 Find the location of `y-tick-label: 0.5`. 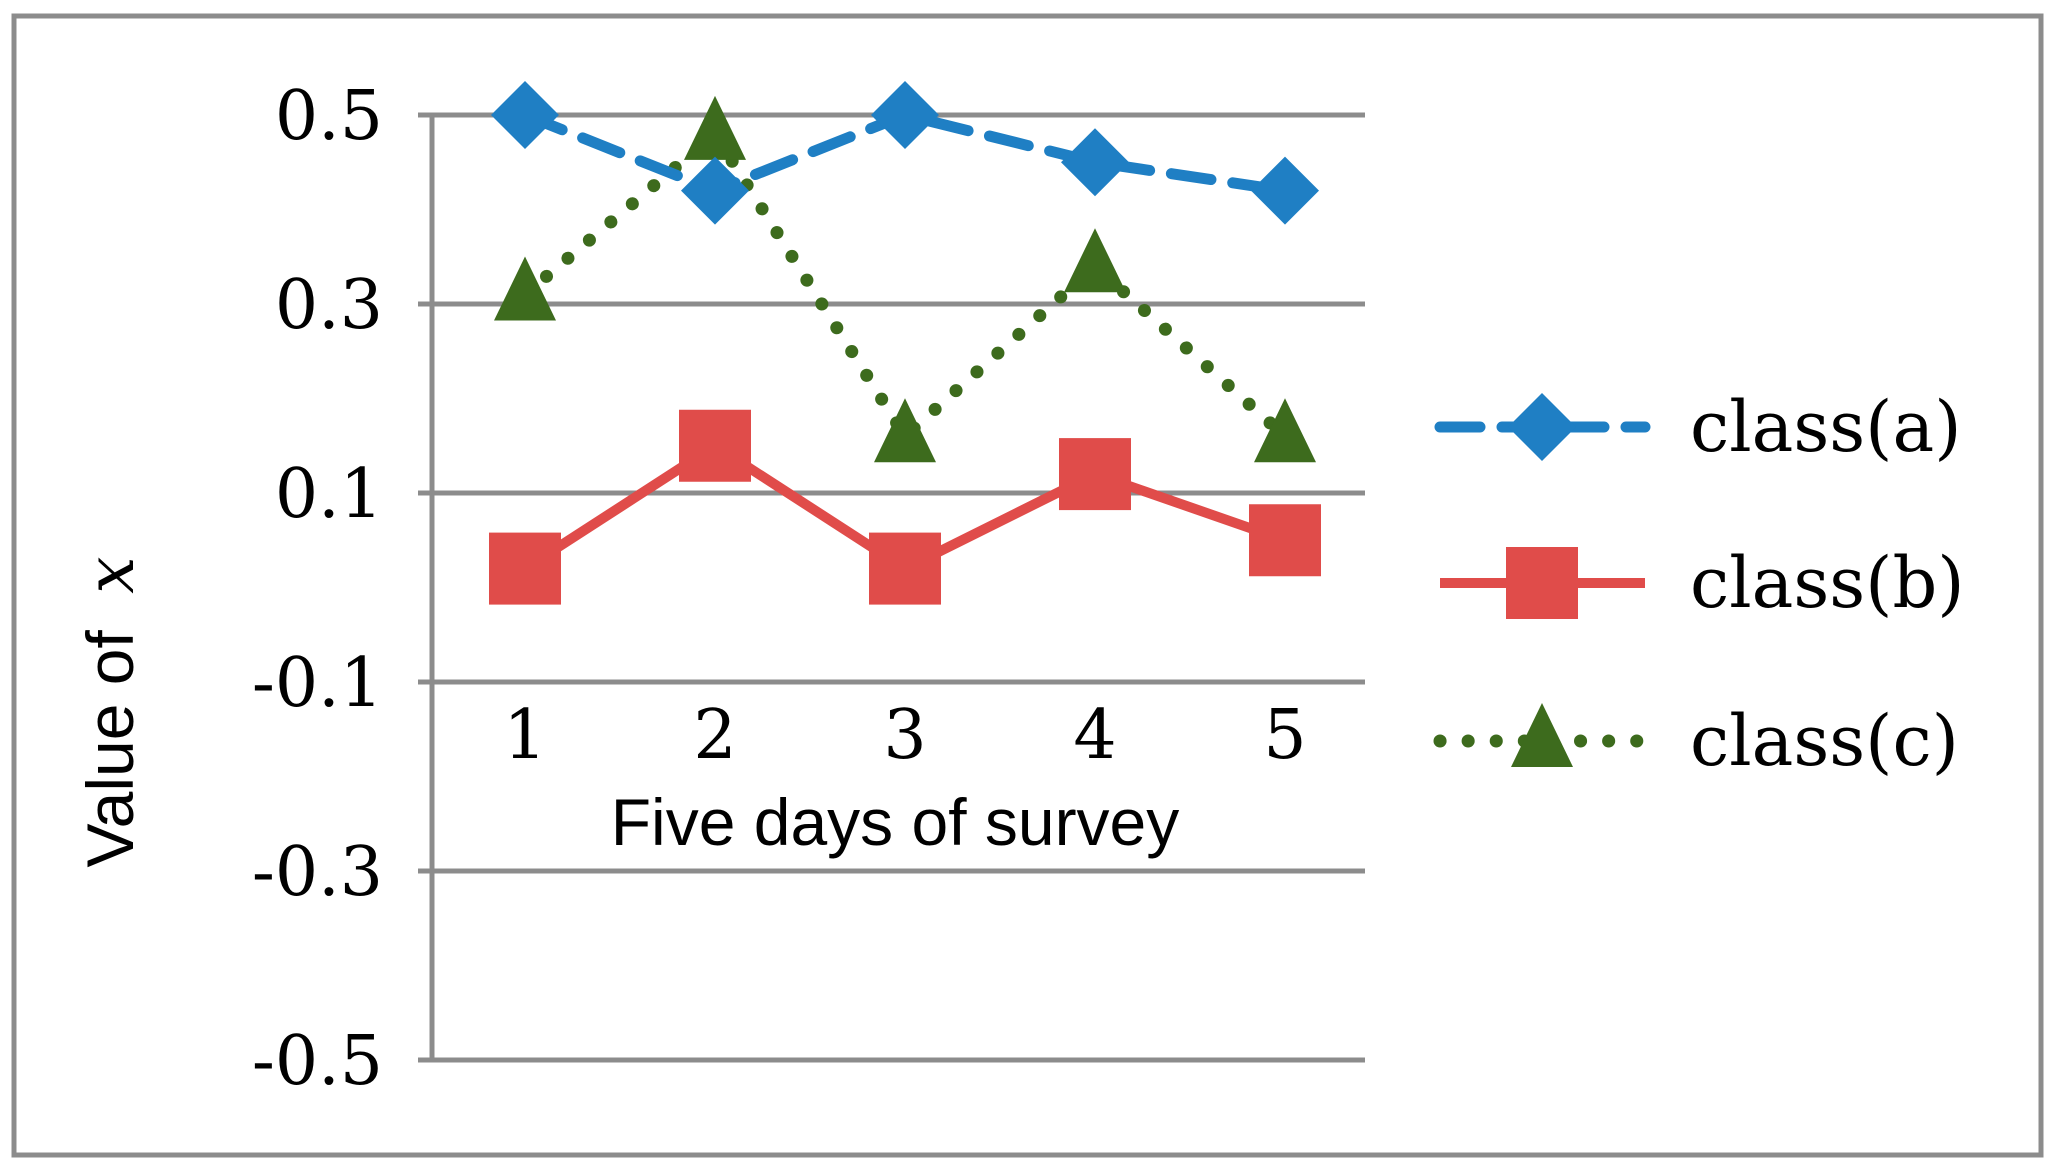

y-tick-label: 0.5 is located at coordinates (329, 116).